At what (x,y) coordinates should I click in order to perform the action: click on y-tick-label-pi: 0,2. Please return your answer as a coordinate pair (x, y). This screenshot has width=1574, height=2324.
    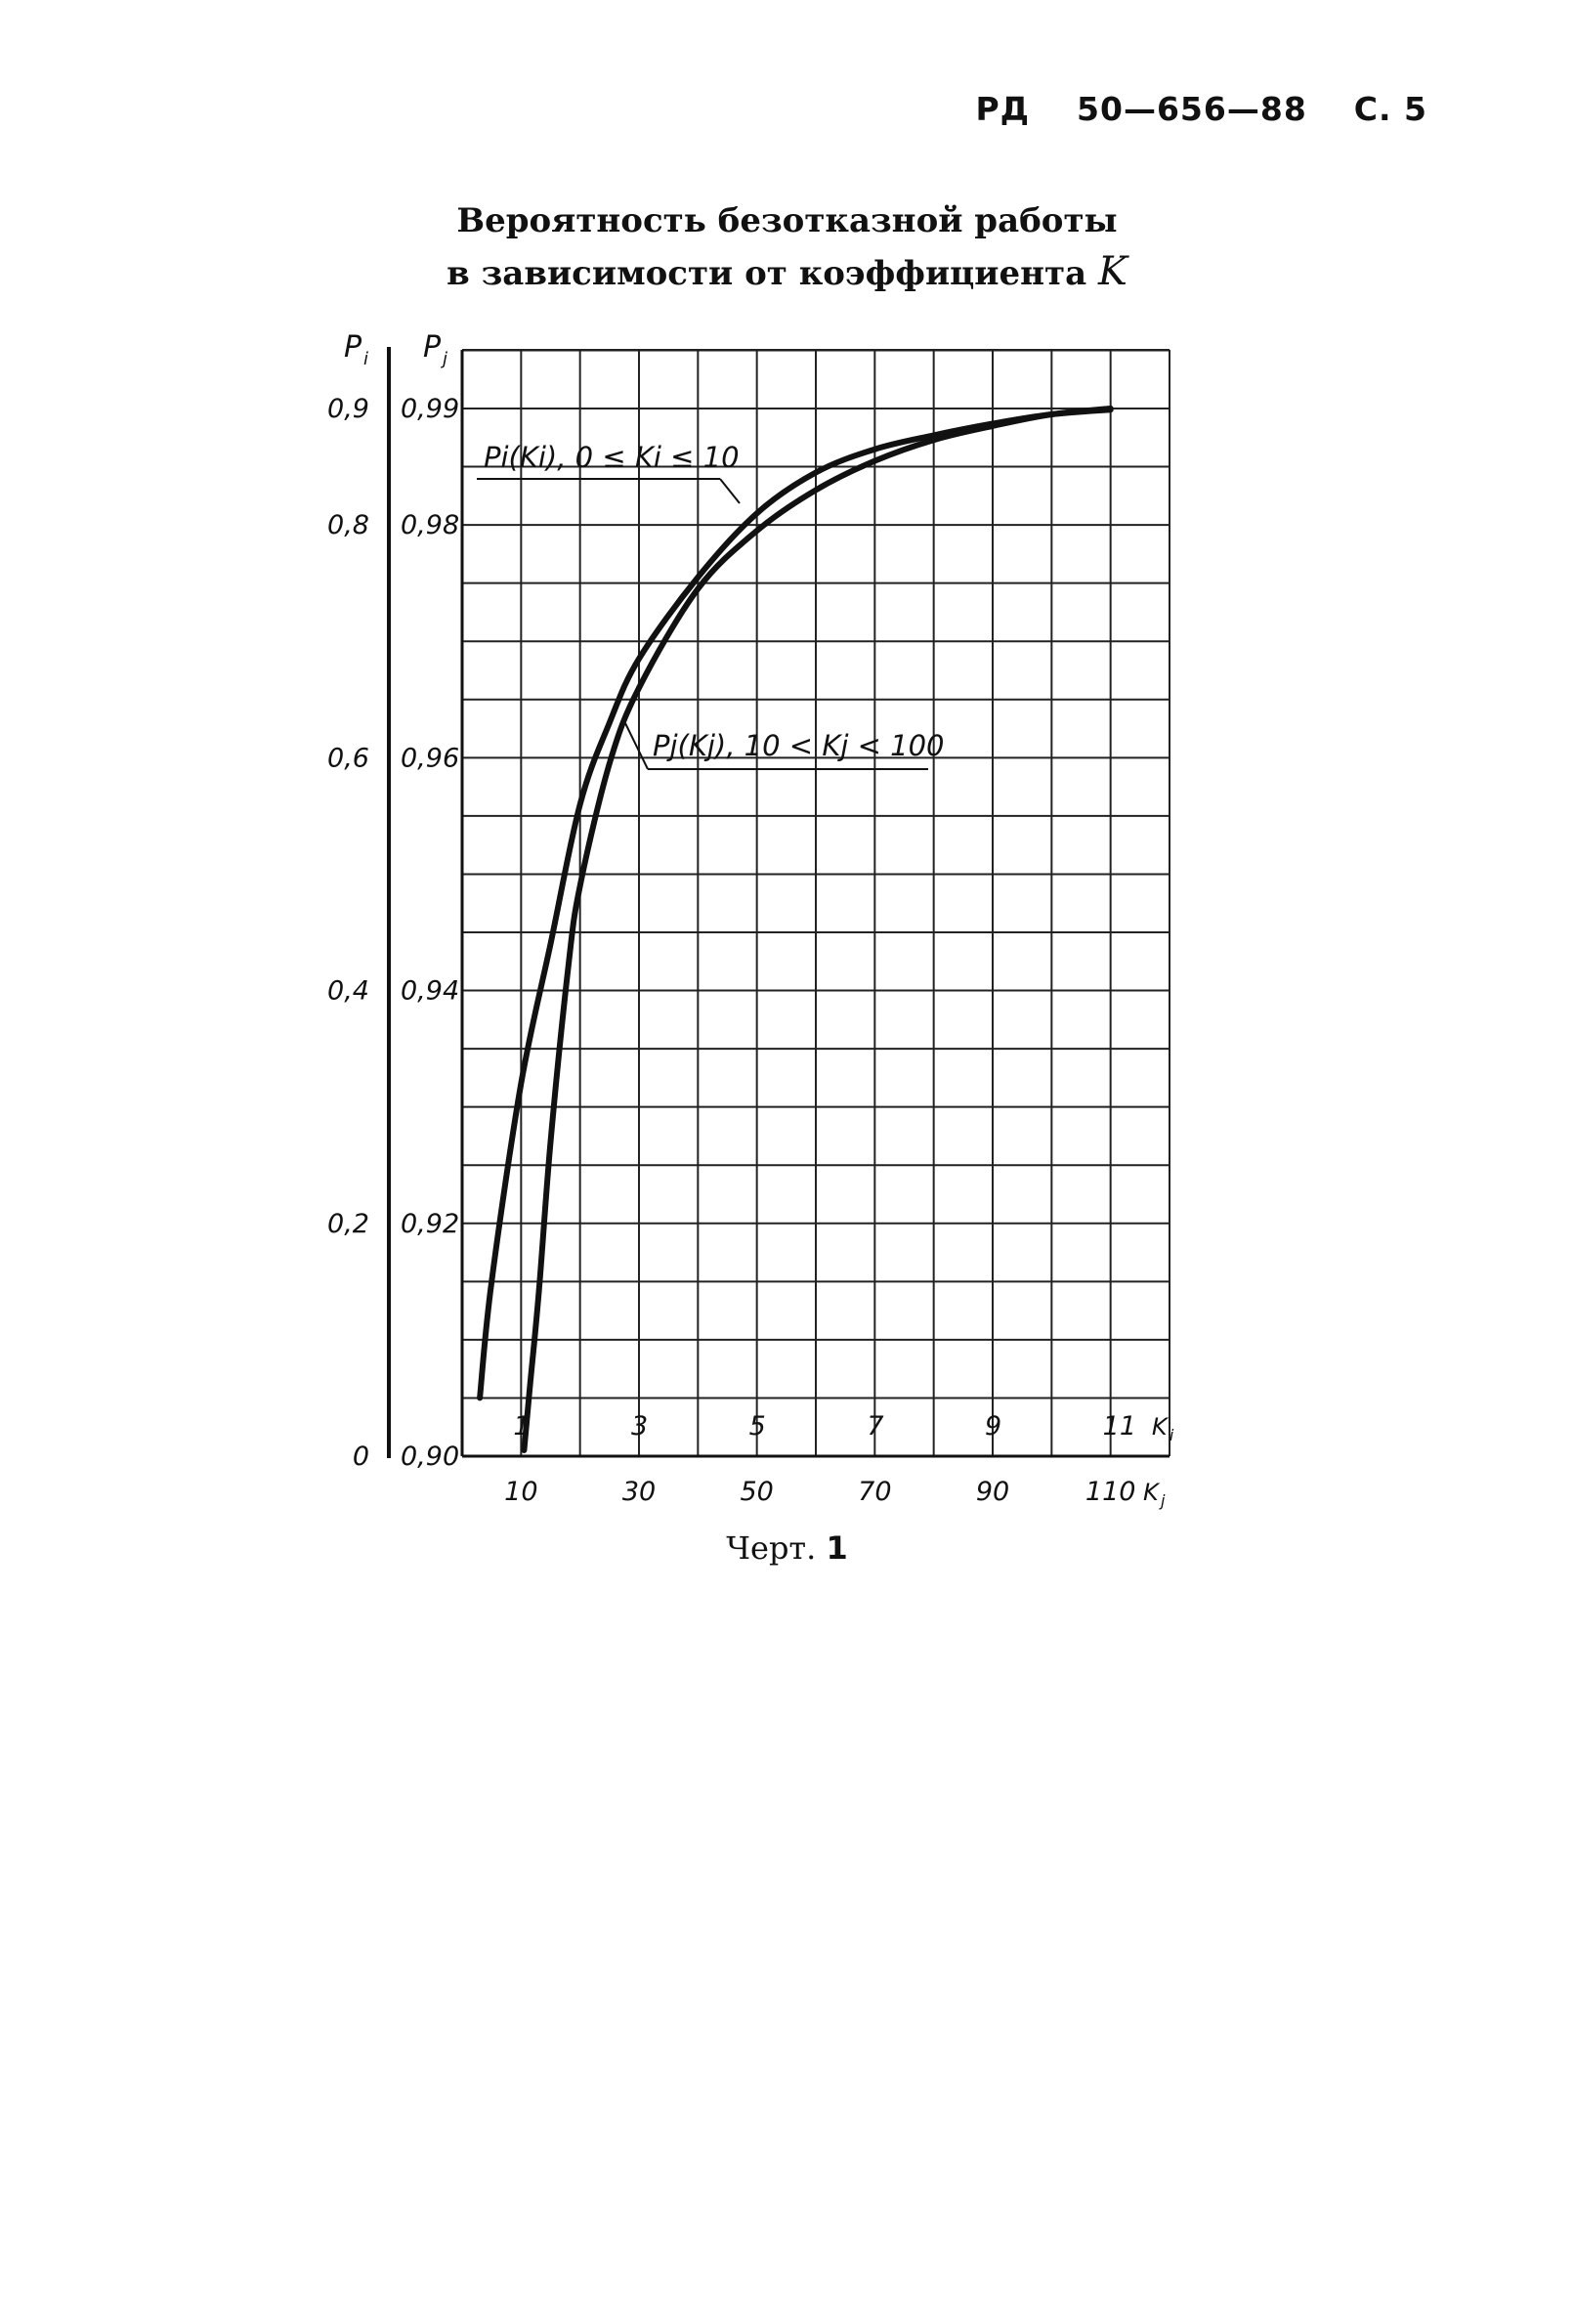
    Looking at the image, I should click on (348, 1224).